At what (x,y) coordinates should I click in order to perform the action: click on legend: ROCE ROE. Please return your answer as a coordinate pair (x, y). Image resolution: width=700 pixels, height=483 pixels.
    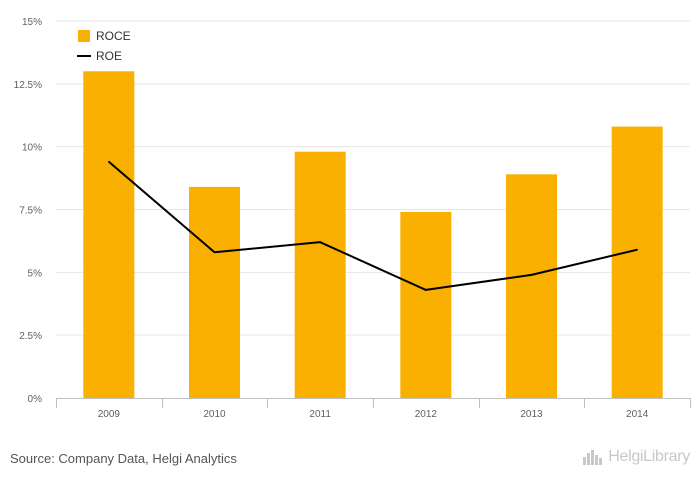
    Looking at the image, I should click on (104, 46).